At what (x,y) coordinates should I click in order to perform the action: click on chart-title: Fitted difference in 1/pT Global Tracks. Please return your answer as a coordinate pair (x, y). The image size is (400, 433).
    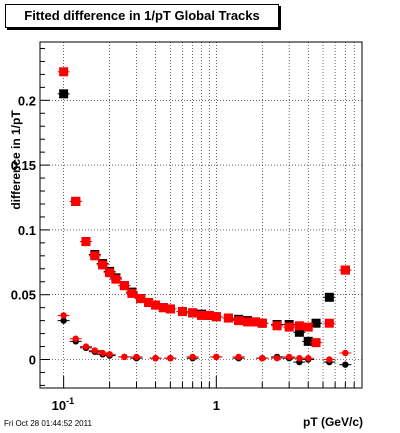
    Looking at the image, I should click on (142, 15).